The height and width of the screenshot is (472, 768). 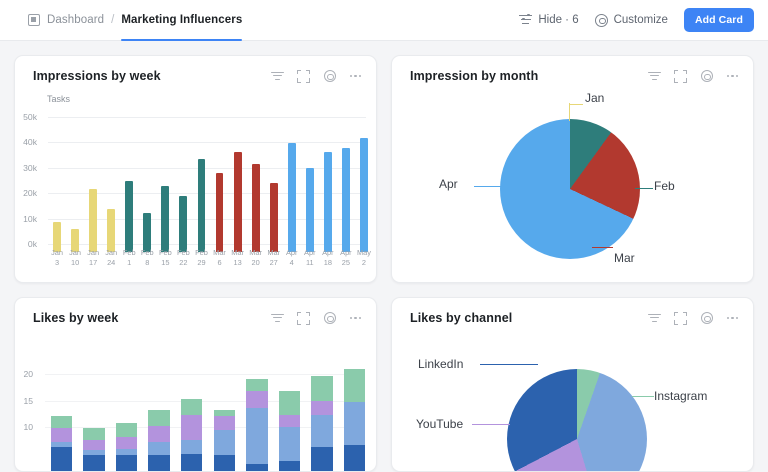 I want to click on card-header: Likes by channel, so click(x=572, y=312).